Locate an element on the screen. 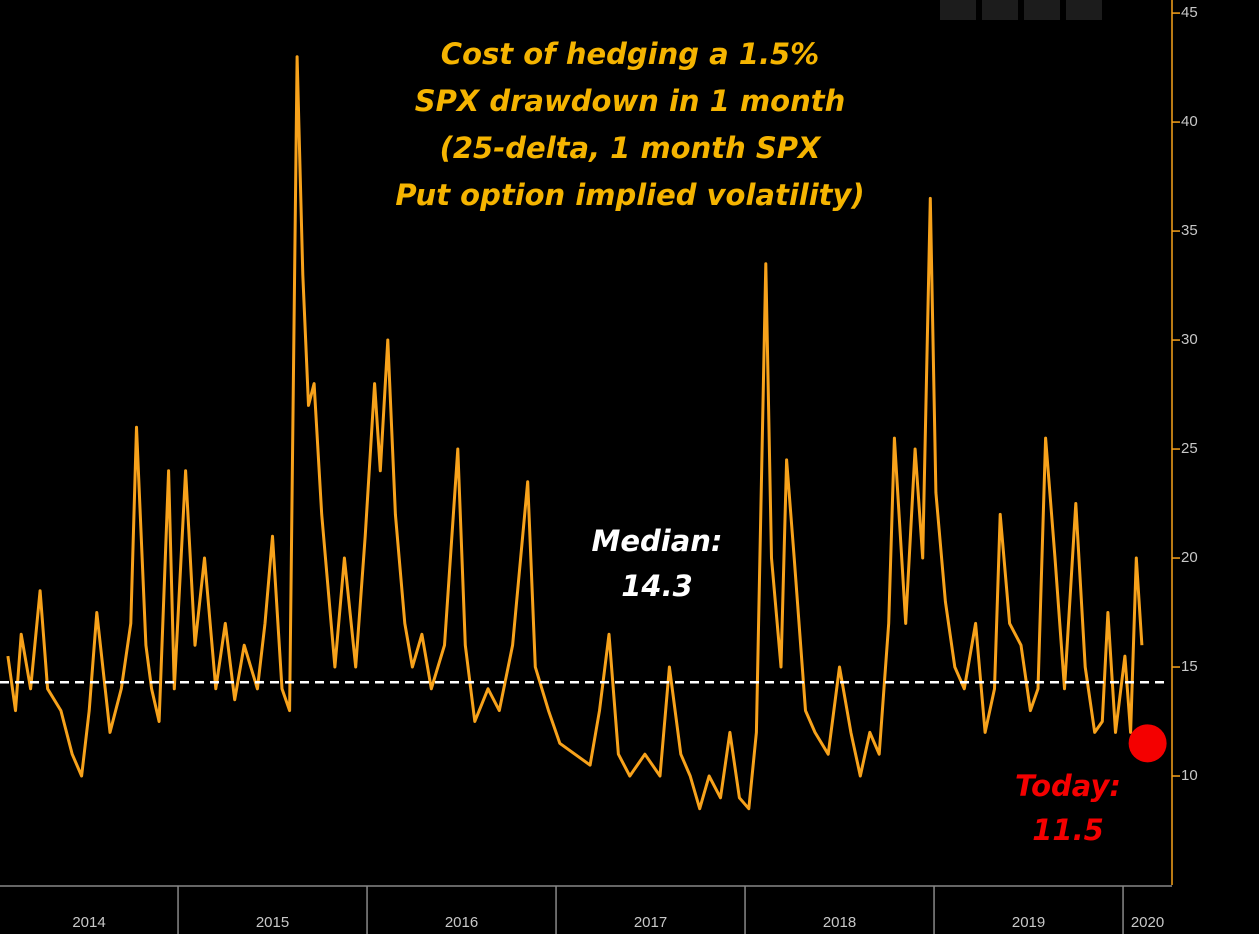  y-tick-label: 10 is located at coordinates (1189, 775).